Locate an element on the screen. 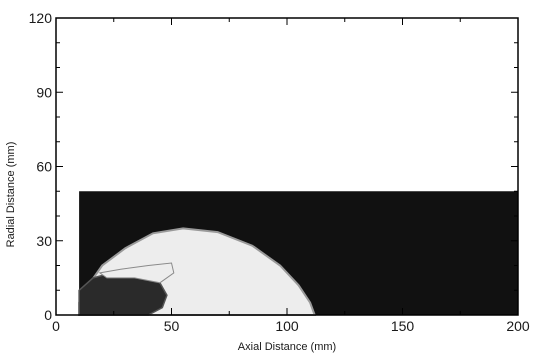 The width and height of the screenshot is (534, 356). x-axis-title: Axial Distance (mm) is located at coordinates (287, 347).